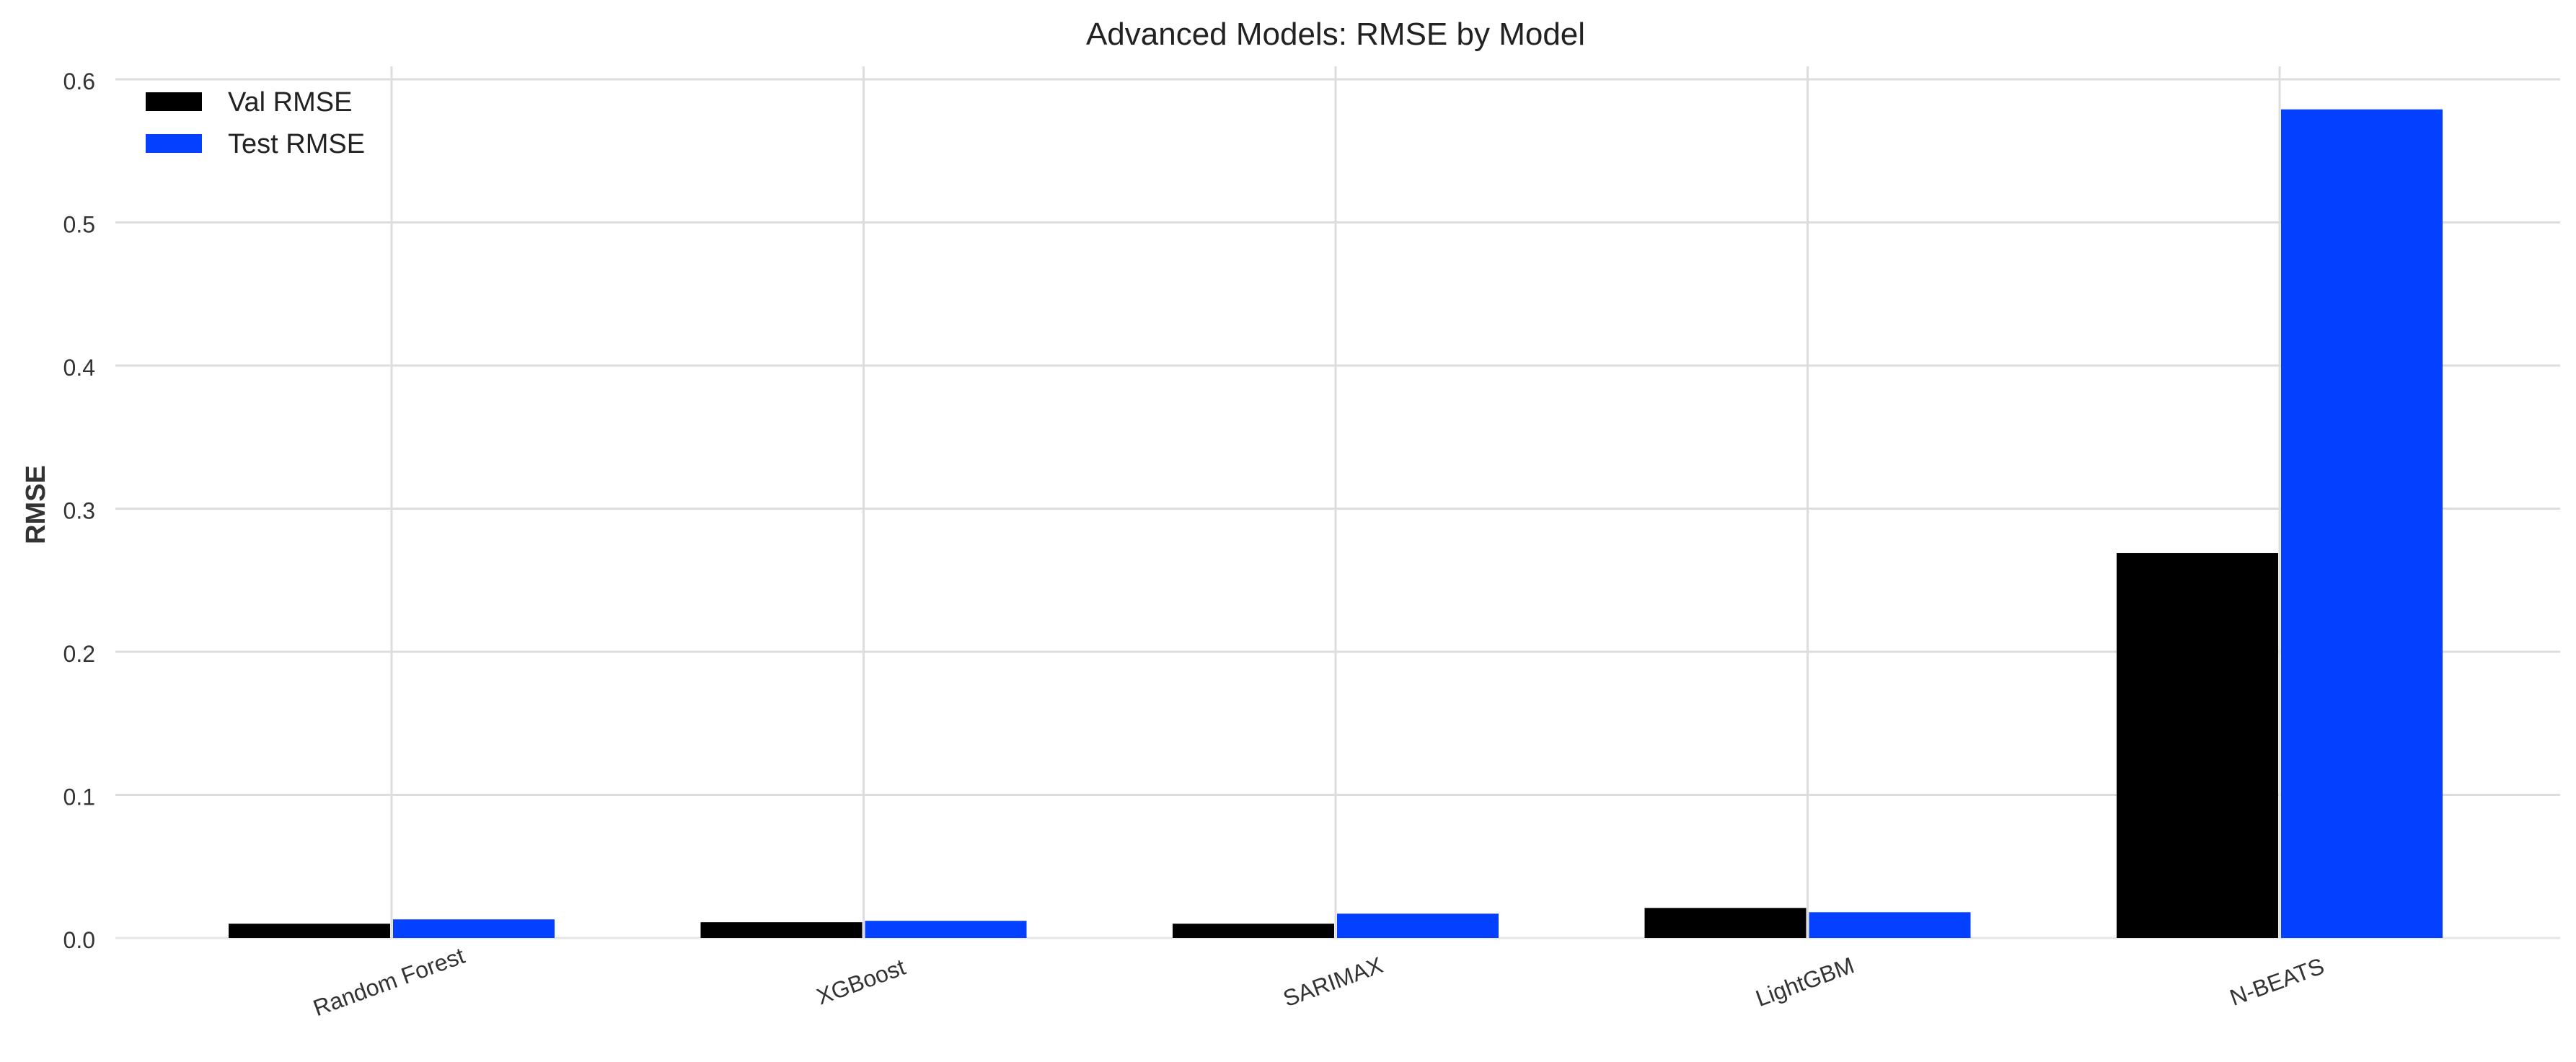 Image resolution: width=2576 pixels, height=1062 pixels. I want to click on legend-label: Test RMSE, so click(296, 144).